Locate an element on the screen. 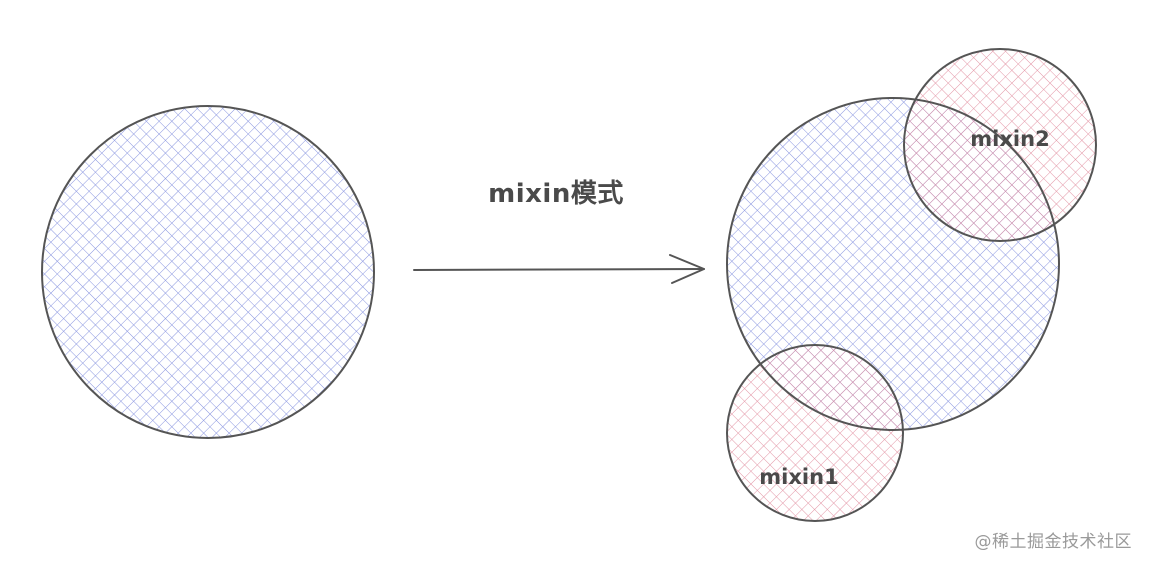 The image size is (1150, 568). mixin2-circle is located at coordinates (1000, 145).